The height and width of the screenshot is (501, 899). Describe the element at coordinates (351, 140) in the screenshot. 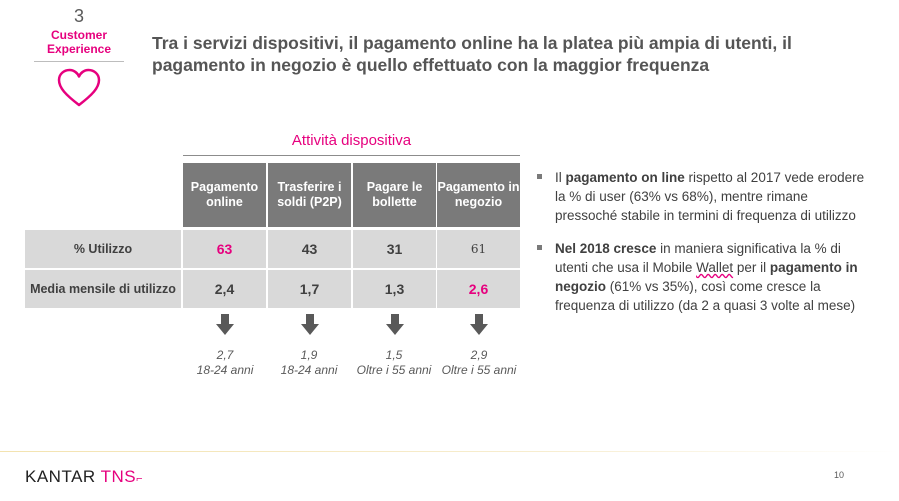

I see `table-caption: Attività dispositiva` at that location.